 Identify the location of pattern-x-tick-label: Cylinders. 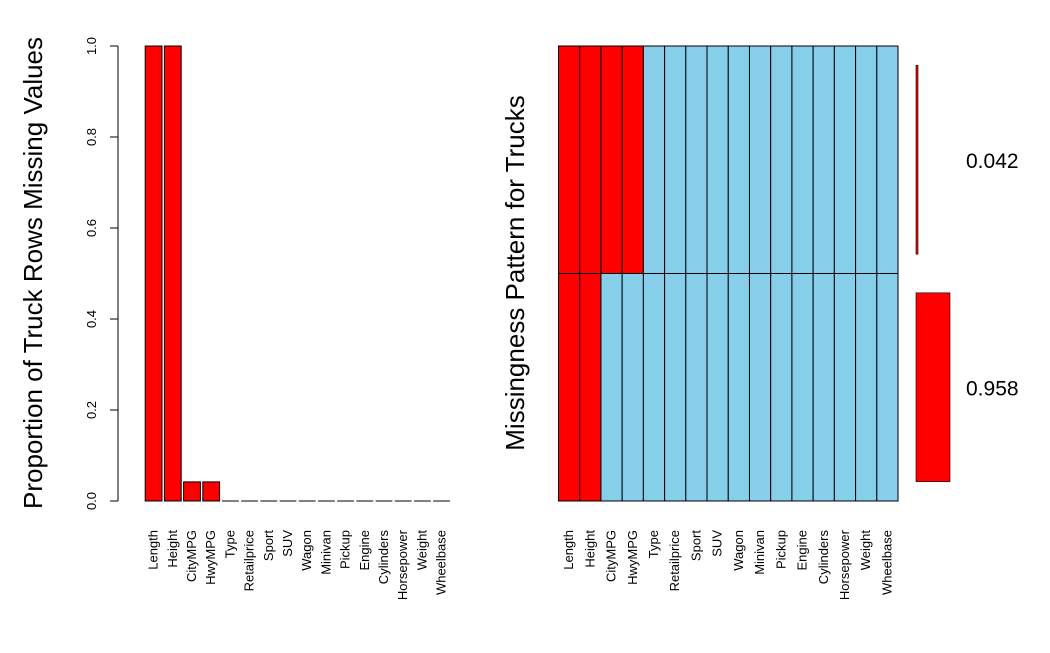
(823, 557).